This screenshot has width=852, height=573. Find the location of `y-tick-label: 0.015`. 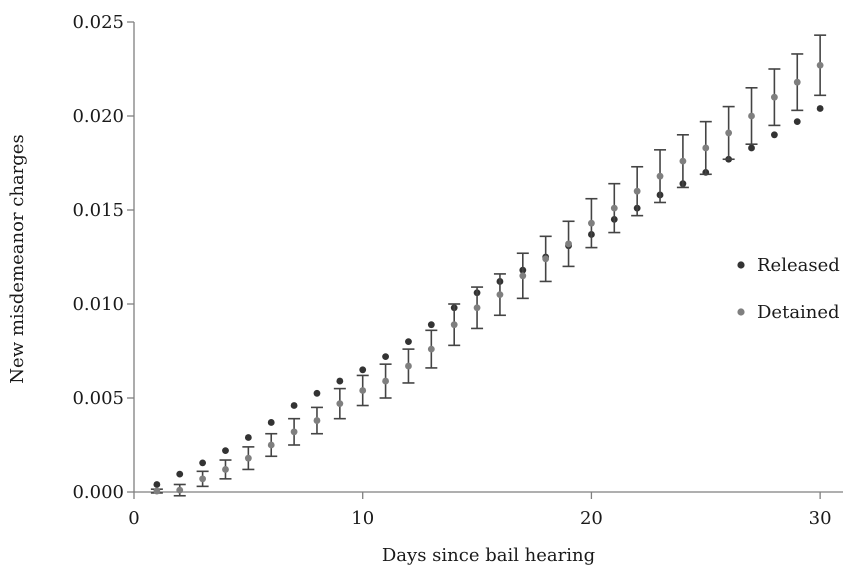

y-tick-label: 0.015 is located at coordinates (98, 210).